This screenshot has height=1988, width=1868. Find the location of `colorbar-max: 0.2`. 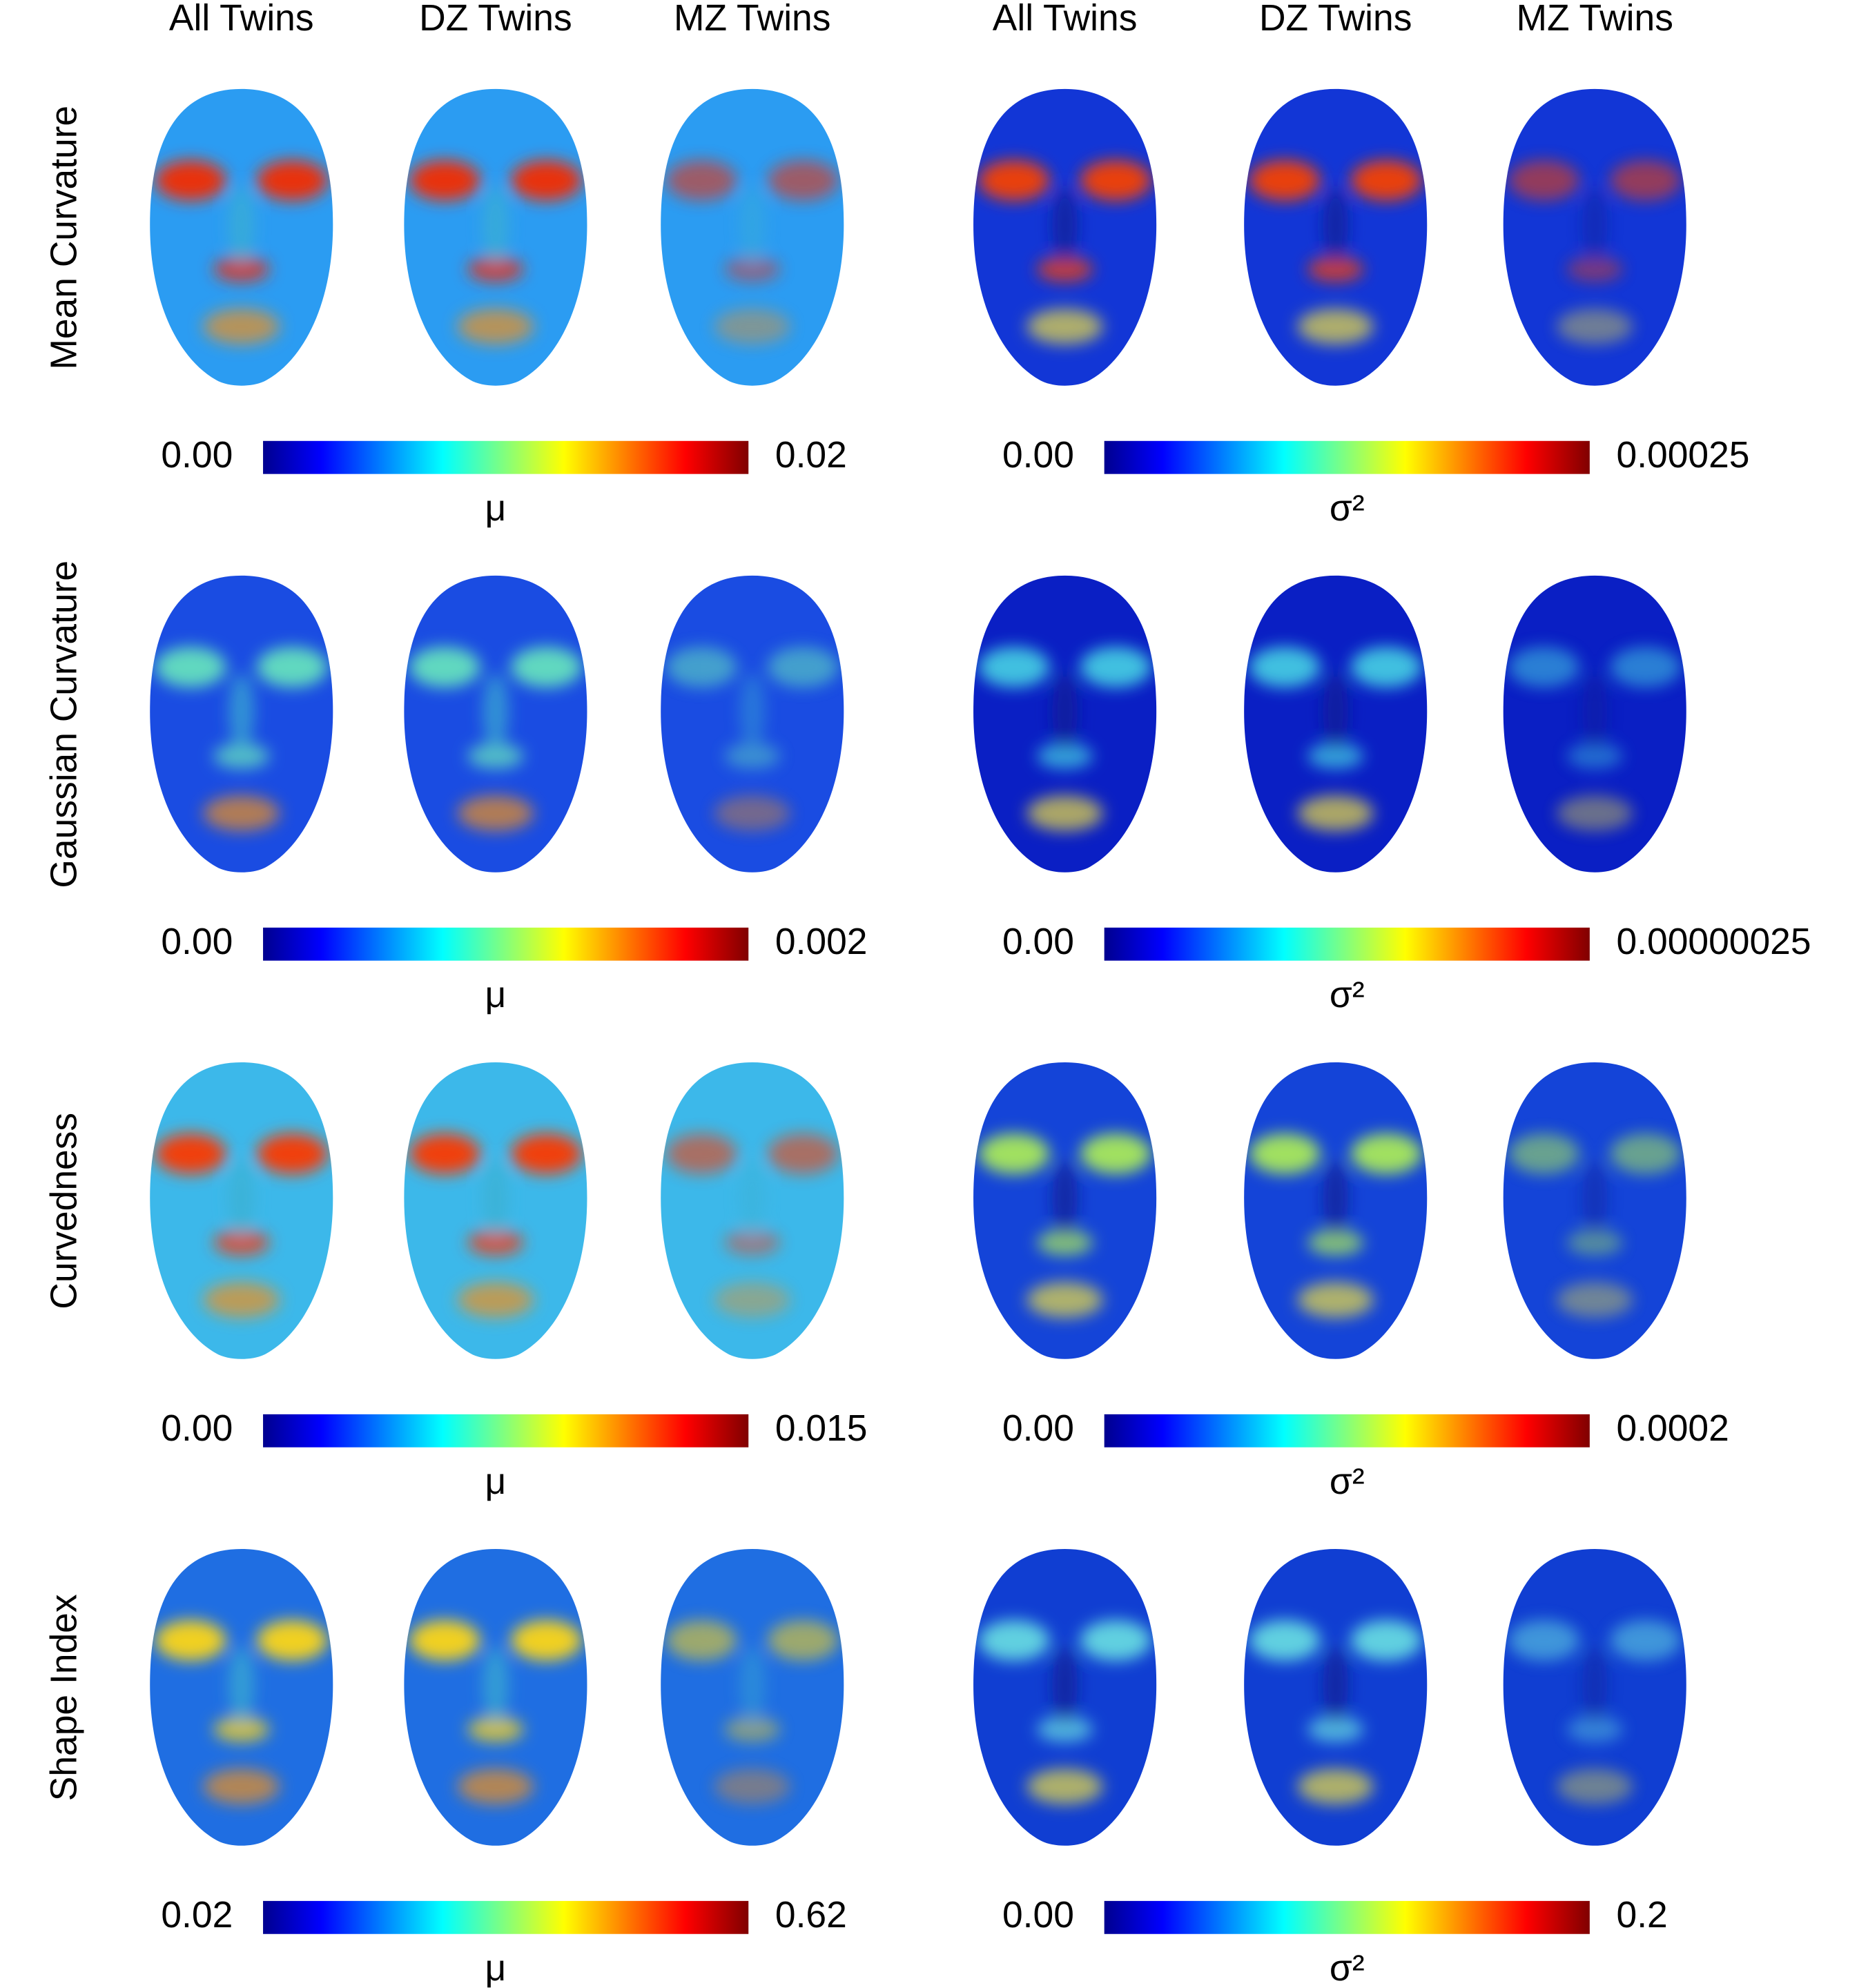

colorbar-max: 0.2 is located at coordinates (1642, 1915).